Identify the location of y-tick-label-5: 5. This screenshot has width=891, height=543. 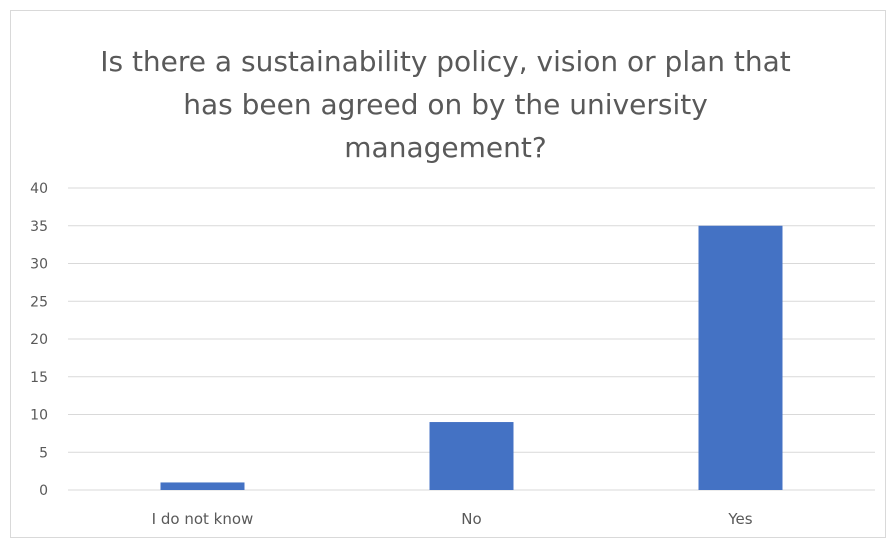
(43, 453).